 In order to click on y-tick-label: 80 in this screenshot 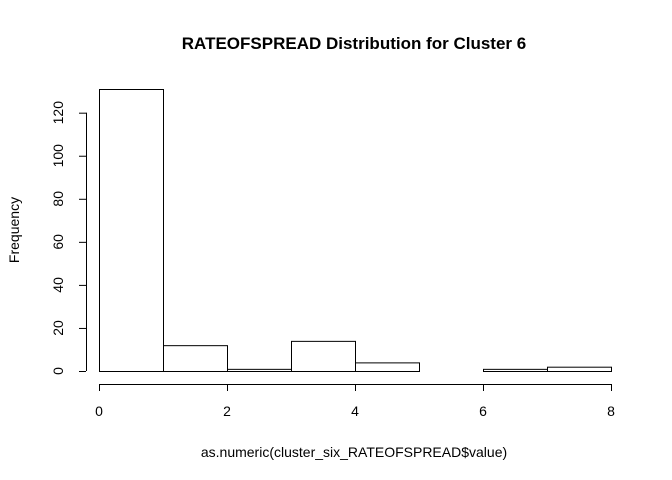, I will do `click(58, 199)`.